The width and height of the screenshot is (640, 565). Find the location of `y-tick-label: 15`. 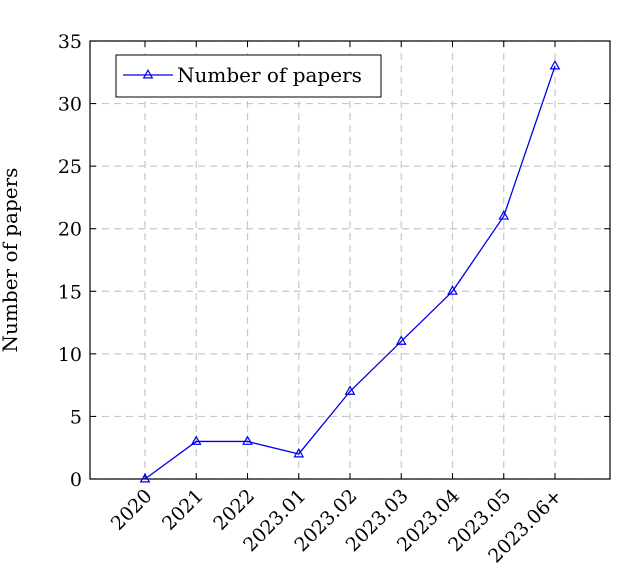

y-tick-label: 15 is located at coordinates (70, 292).